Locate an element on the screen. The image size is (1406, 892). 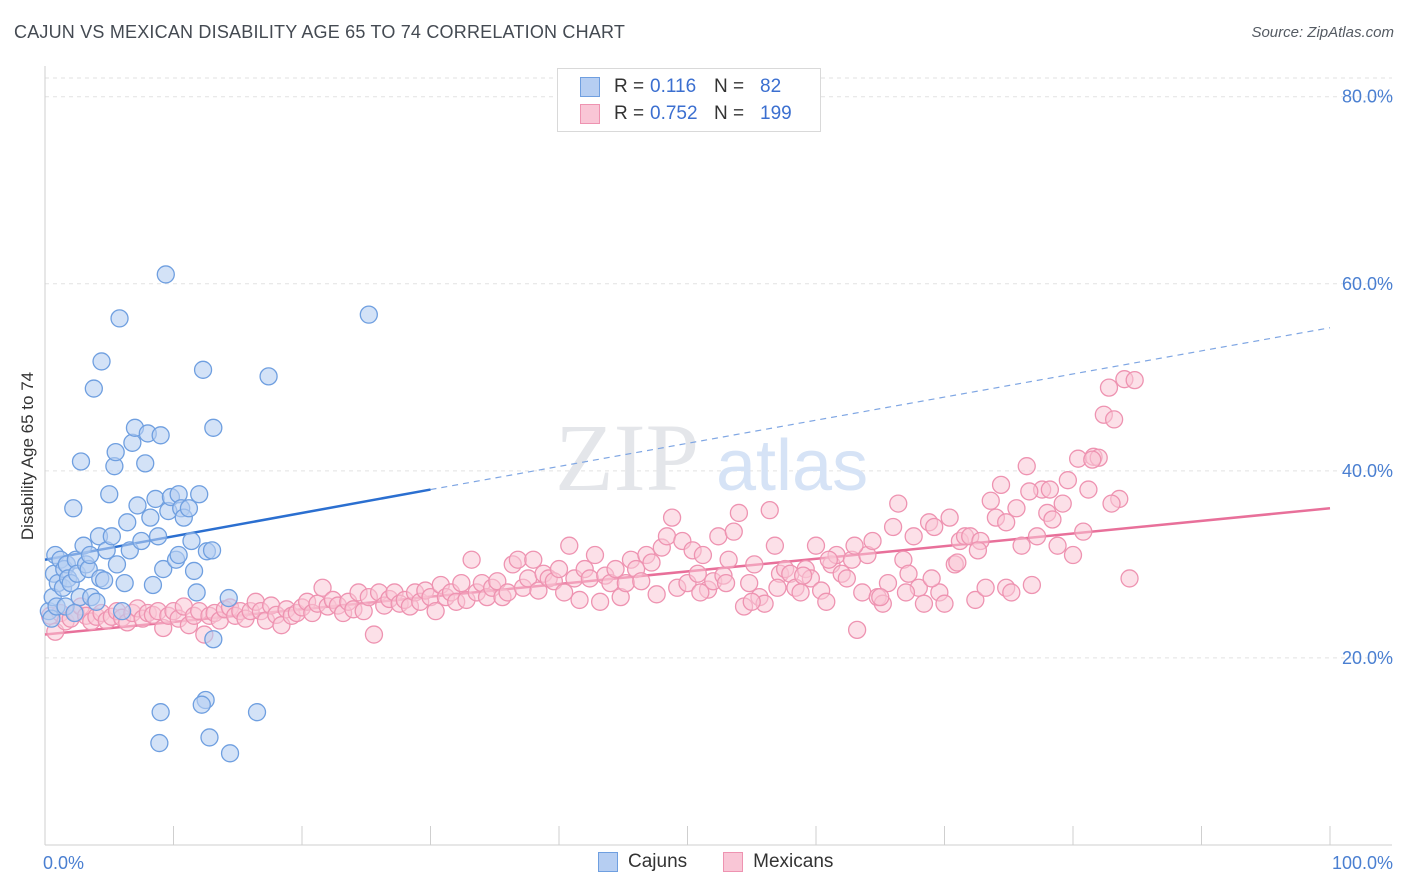
y-tick-label: 80.0% is located at coordinates (1367, 97).